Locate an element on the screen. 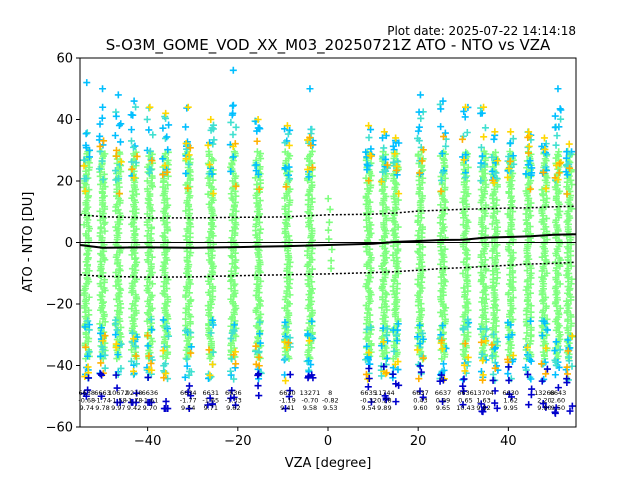  column-annotation: 9.97 is located at coordinates (118, 408).